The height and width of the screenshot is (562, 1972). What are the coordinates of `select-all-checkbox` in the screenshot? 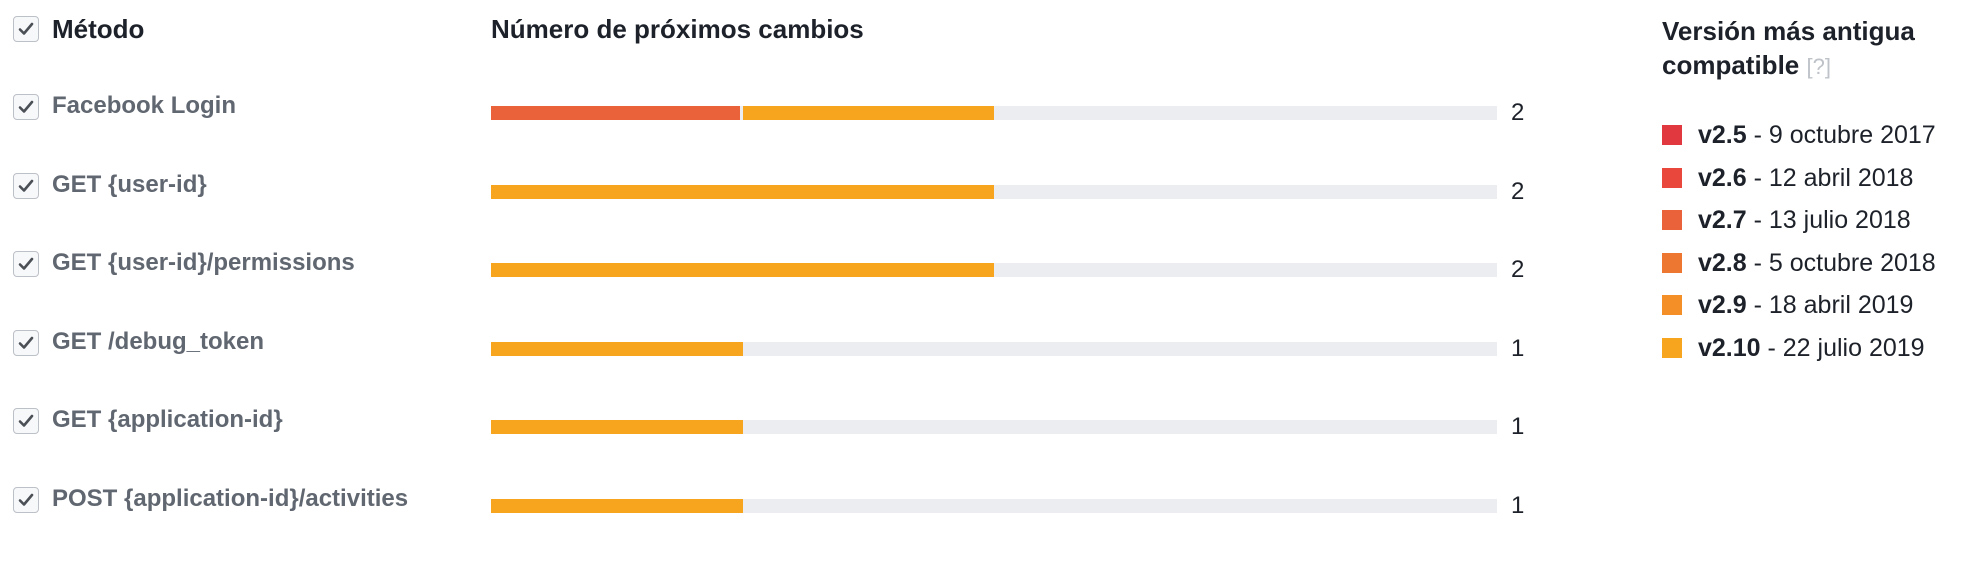 It's located at (26, 29).